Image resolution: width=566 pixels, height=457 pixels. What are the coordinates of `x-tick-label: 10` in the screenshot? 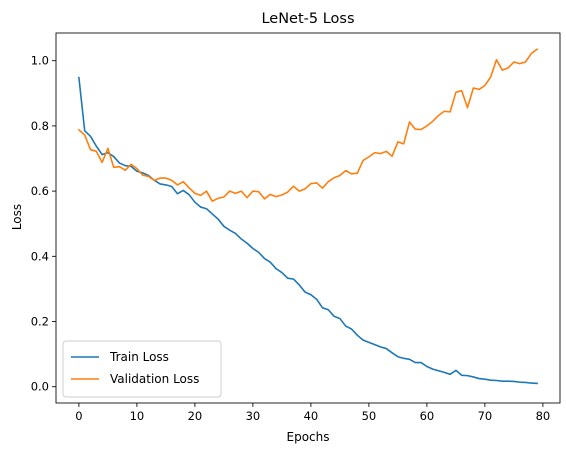 It's located at (137, 416).